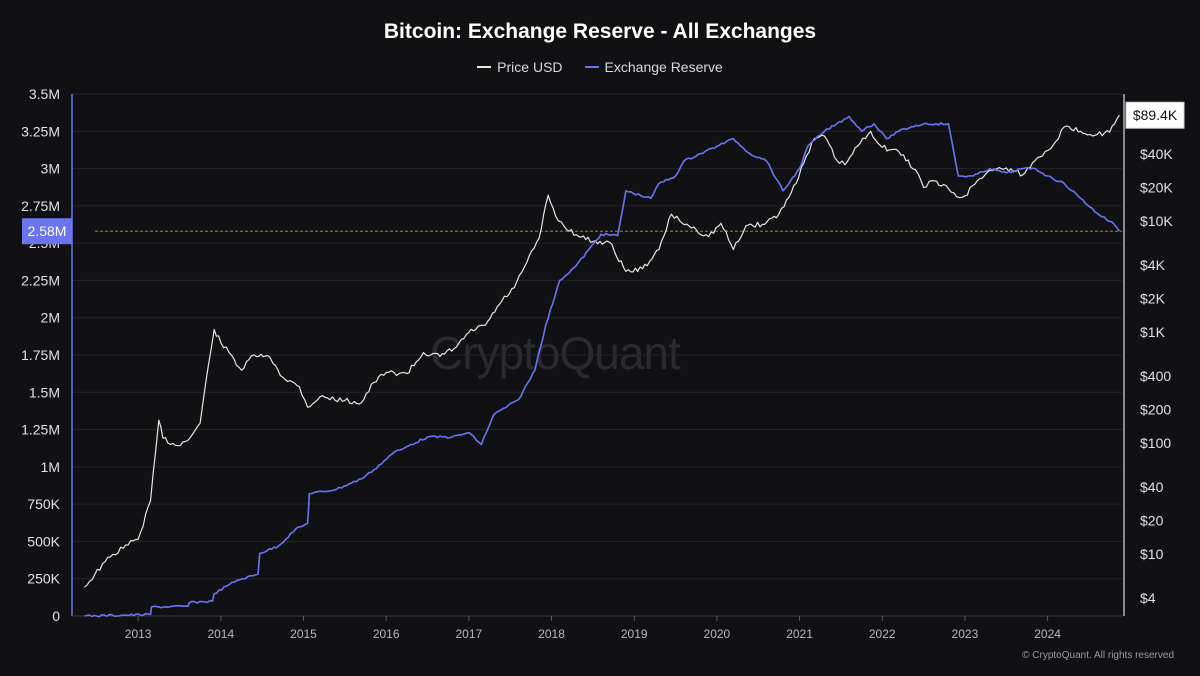 This screenshot has height=676, width=1200. I want to click on current-reserve-badge, so click(47, 231).